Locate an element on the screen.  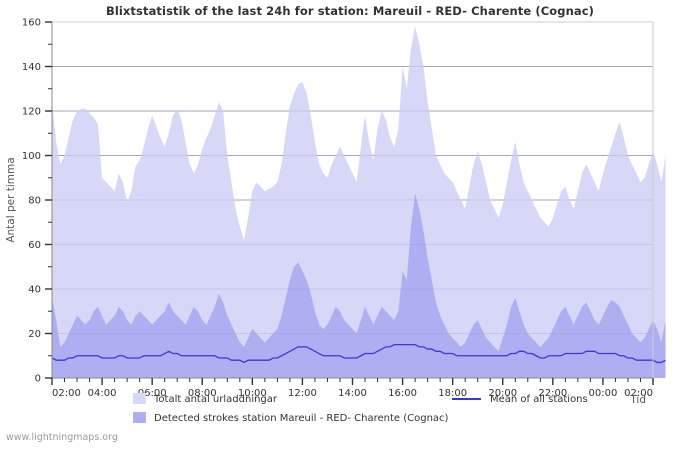
y-tick-label: 120 is located at coordinates (31, 112).